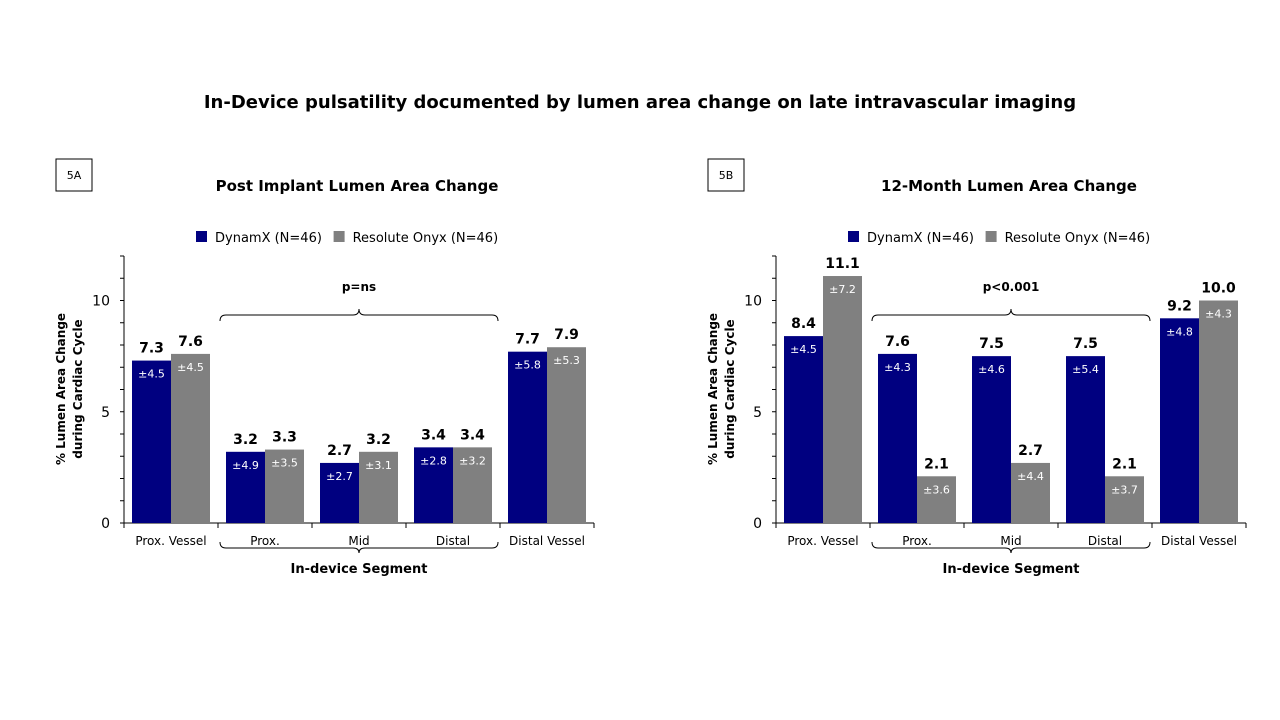 The height and width of the screenshot is (720, 1280). I want to click on panel-label: 5A, so click(74, 175).